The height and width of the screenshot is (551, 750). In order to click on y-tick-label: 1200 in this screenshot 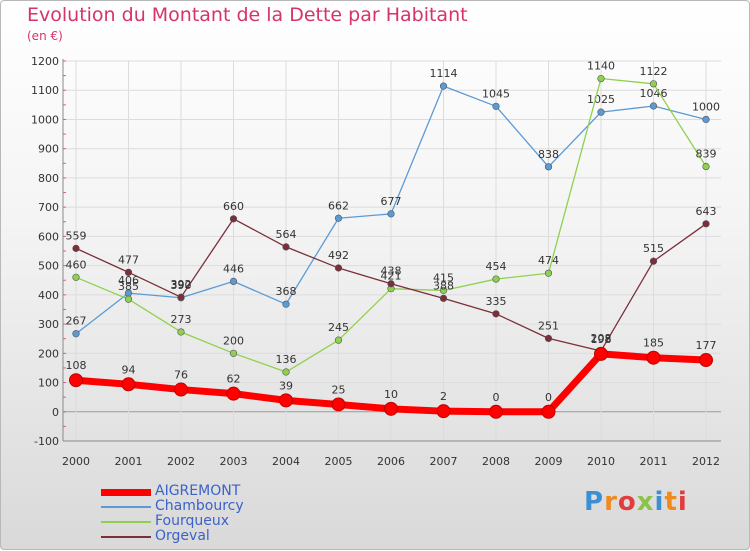, I will do `click(45, 61)`.